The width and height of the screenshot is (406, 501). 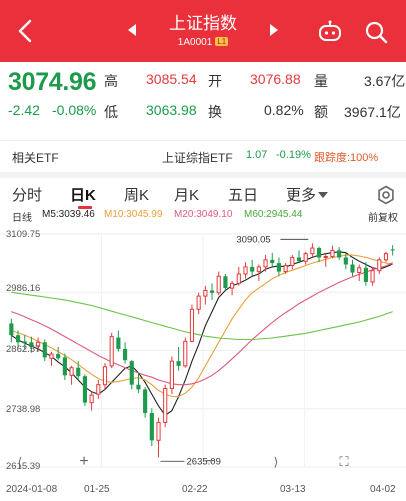 What do you see at coordinates (284, 110) in the screenshot?
I see `turnover-value: 0.82%` at bounding box center [284, 110].